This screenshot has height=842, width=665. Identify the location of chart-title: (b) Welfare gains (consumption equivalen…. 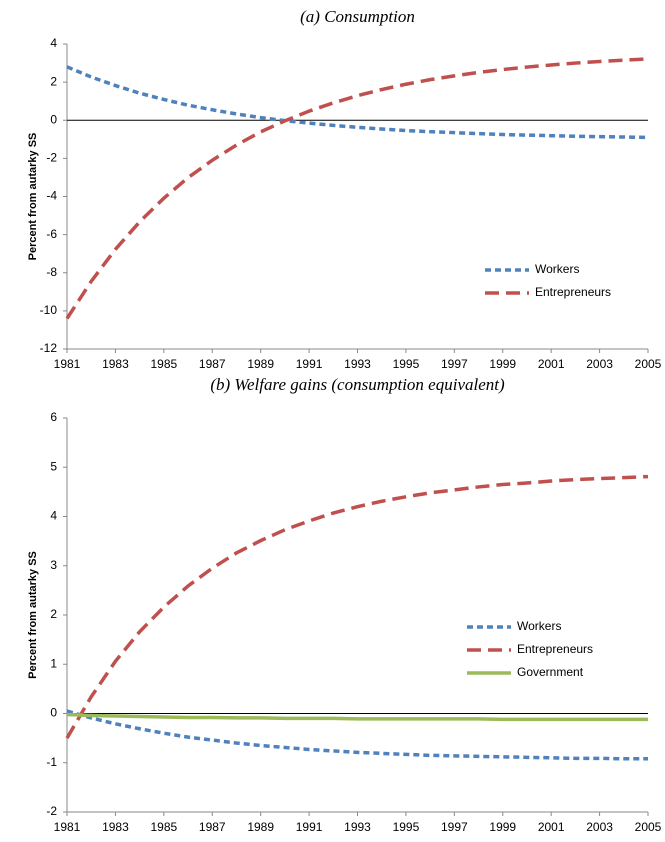
(357, 384).